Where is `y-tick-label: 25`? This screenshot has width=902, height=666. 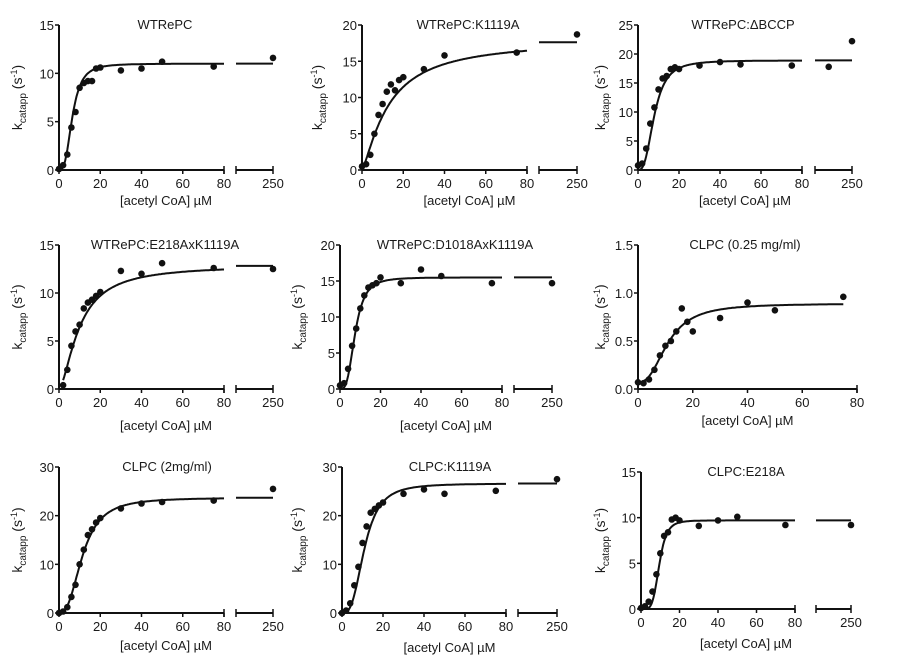
y-tick-label: 25 is located at coordinates (626, 25).